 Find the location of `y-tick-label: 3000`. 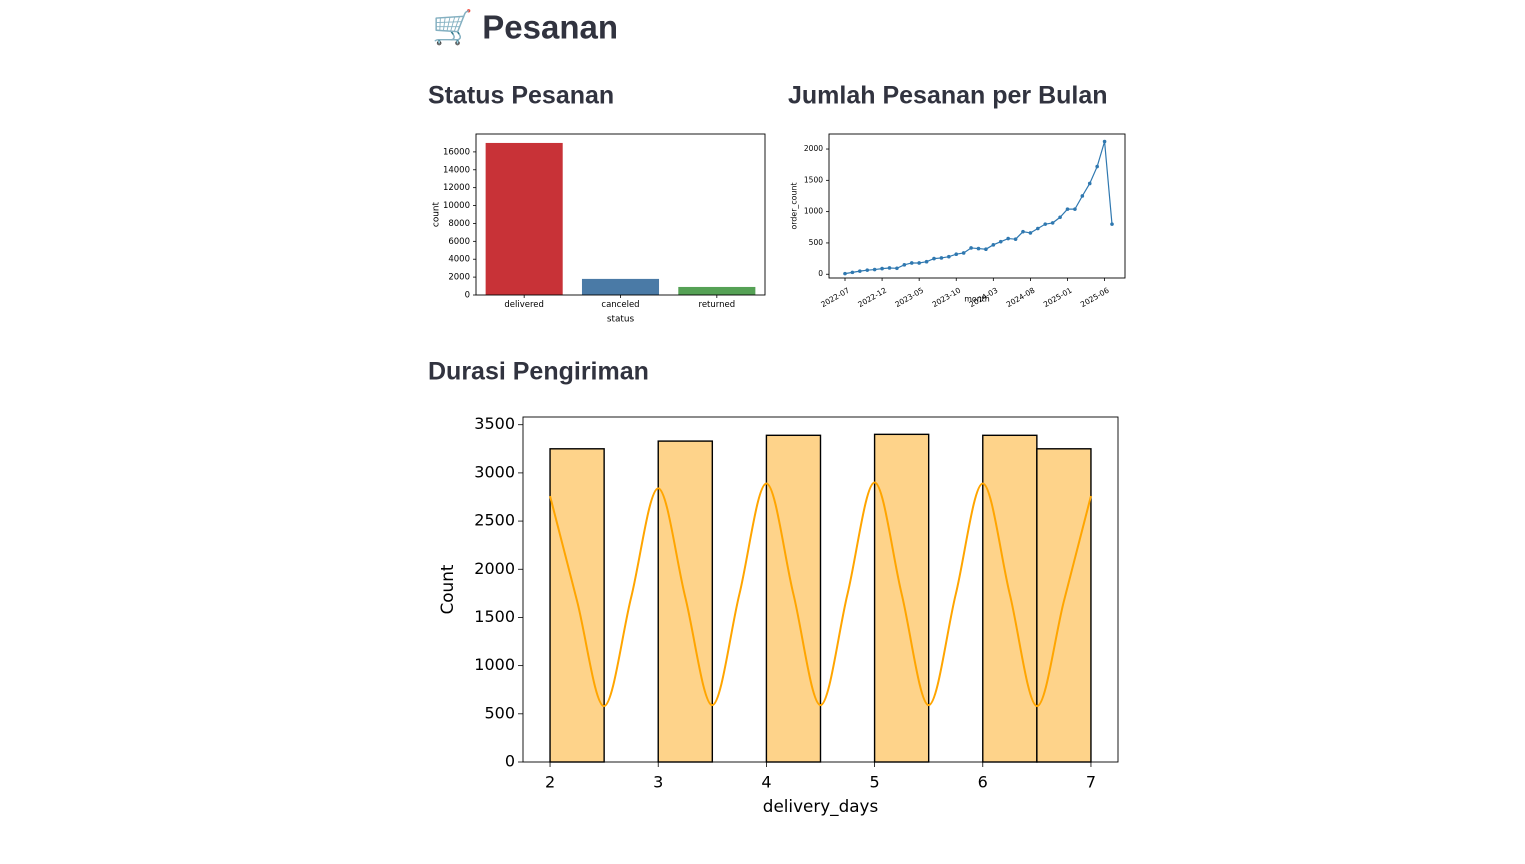

y-tick-label: 3000 is located at coordinates (494, 471).